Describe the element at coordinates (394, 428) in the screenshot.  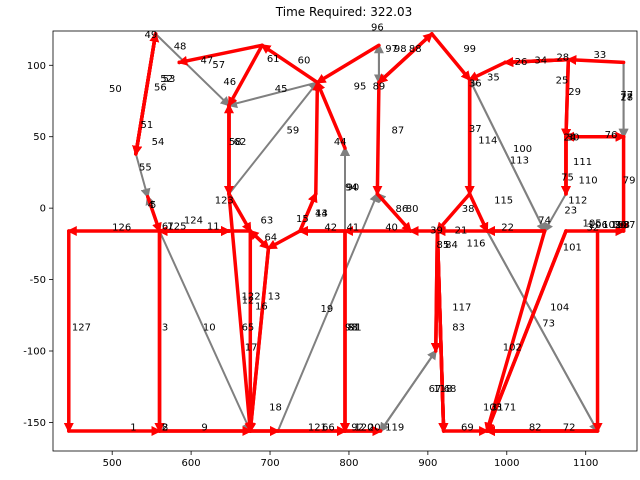
I see `edge-label-119: 119` at that location.